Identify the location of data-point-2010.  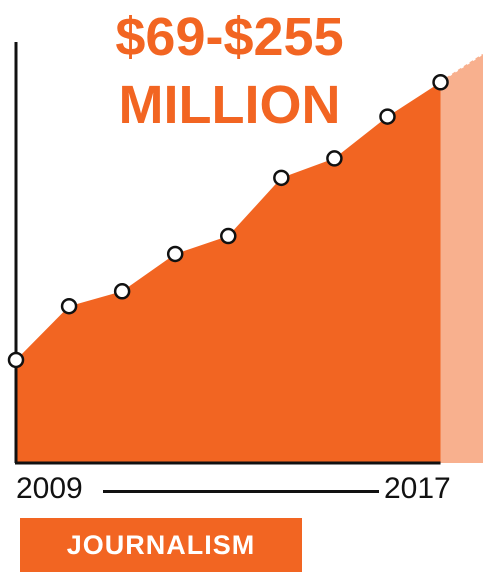
(69, 306).